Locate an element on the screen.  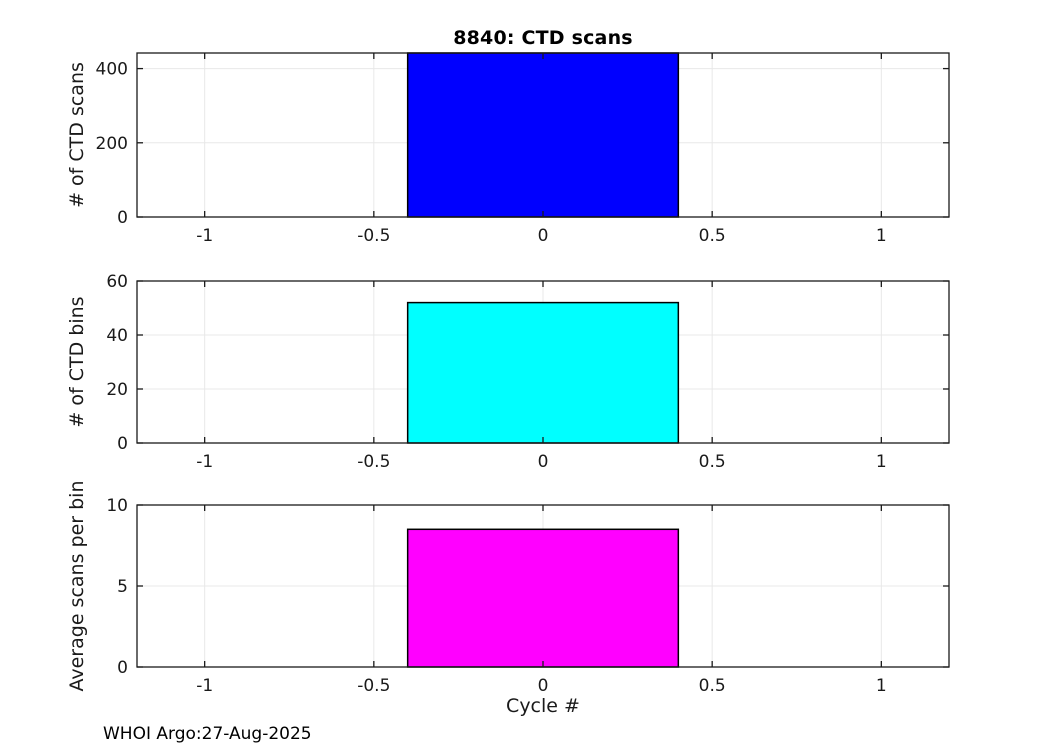
y-tick-label: 10 is located at coordinates (117, 506).